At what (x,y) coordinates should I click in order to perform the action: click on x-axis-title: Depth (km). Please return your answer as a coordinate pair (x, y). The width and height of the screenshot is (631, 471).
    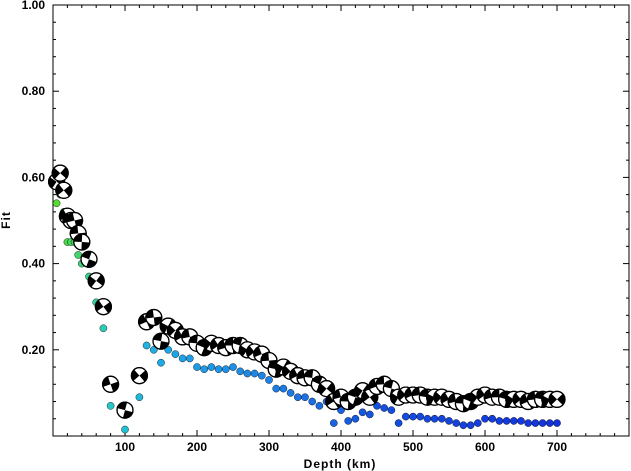
    Looking at the image, I should click on (340, 464).